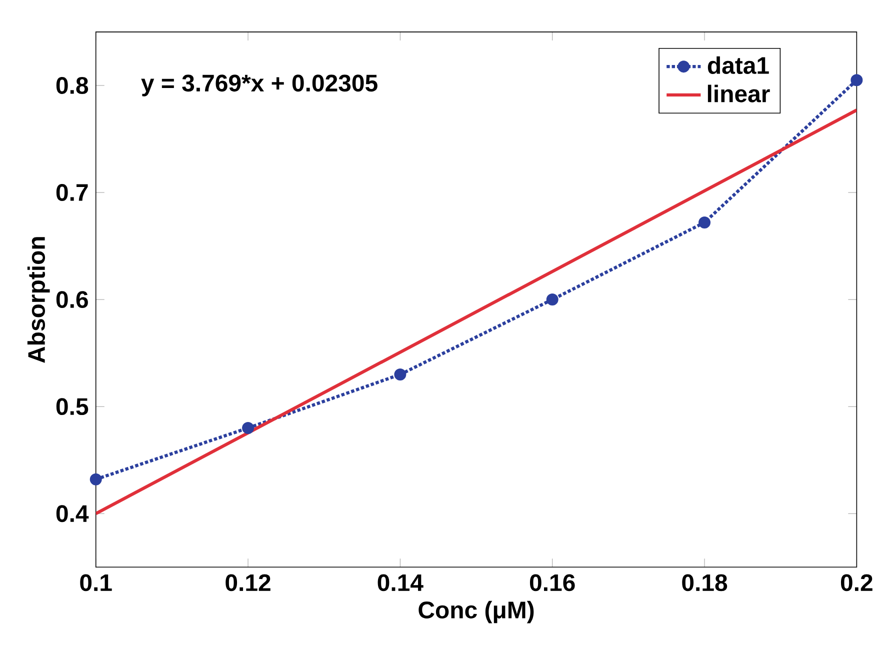 This screenshot has width=880, height=659. I want to click on x-tick-label: 0.1, so click(96, 583).